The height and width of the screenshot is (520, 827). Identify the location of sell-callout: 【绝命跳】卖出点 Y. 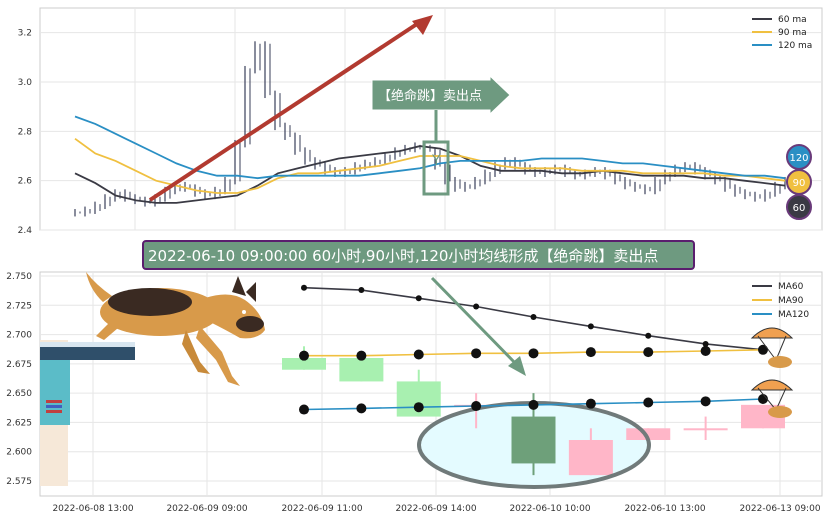
(441, 135).